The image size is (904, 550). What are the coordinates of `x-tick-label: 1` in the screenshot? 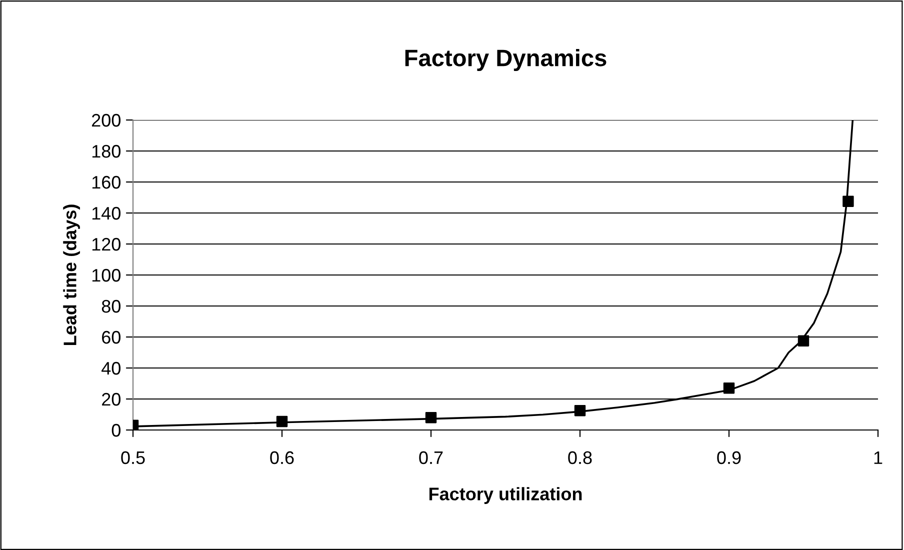 It's located at (878, 457).